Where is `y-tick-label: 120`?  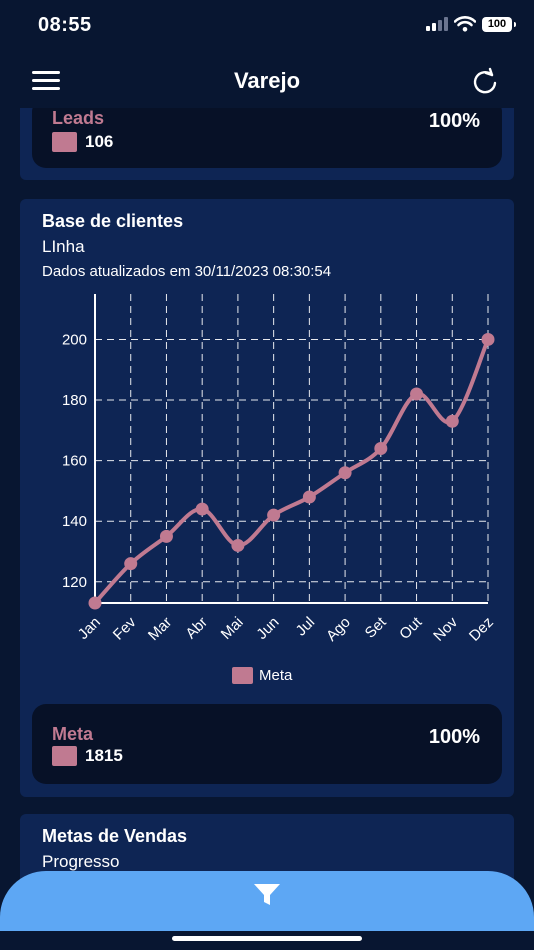 y-tick-label: 120 is located at coordinates (74, 582).